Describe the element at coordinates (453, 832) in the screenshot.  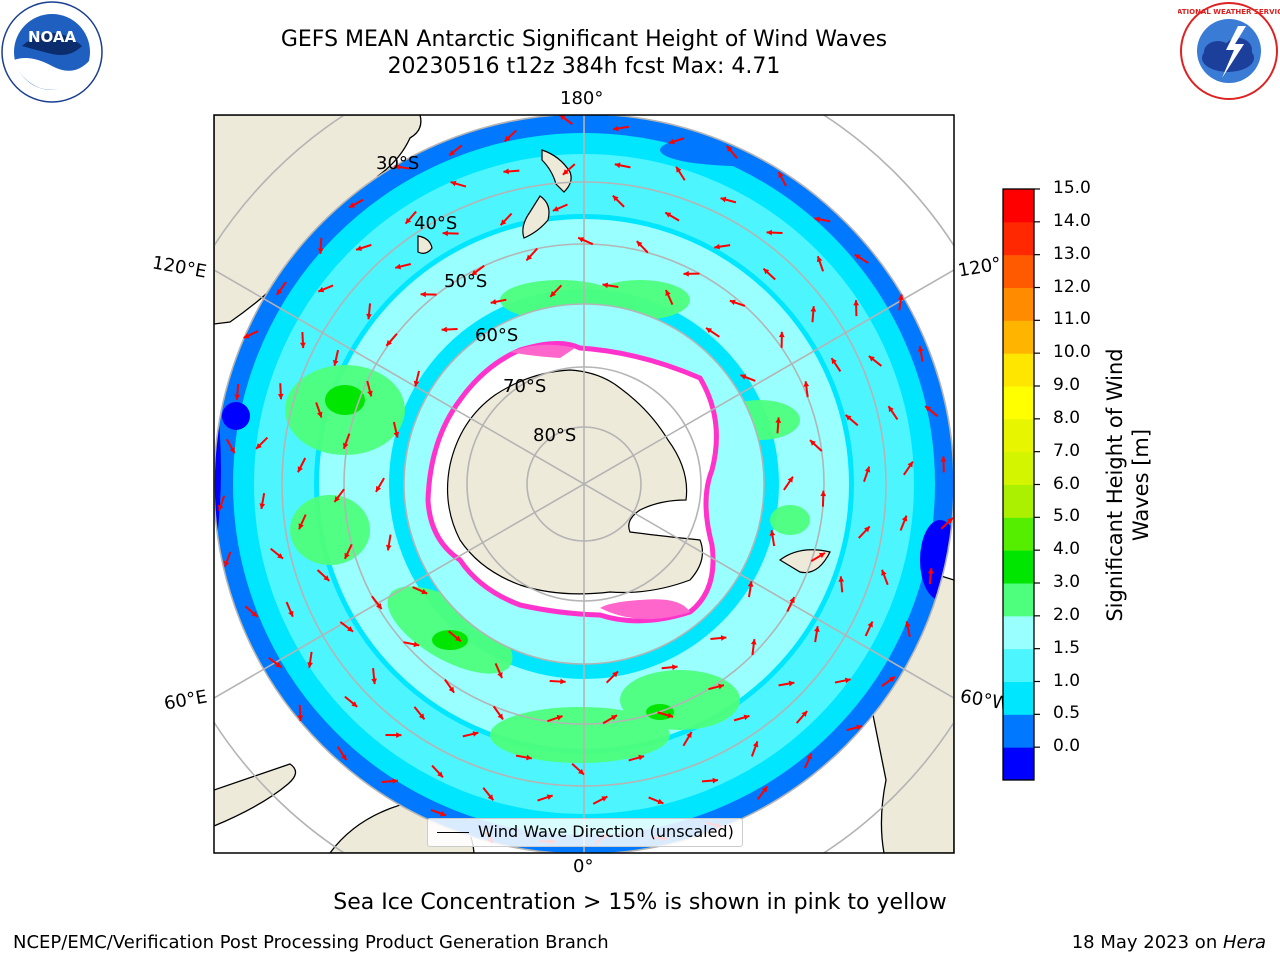
I see `legend-line-swatch` at that location.